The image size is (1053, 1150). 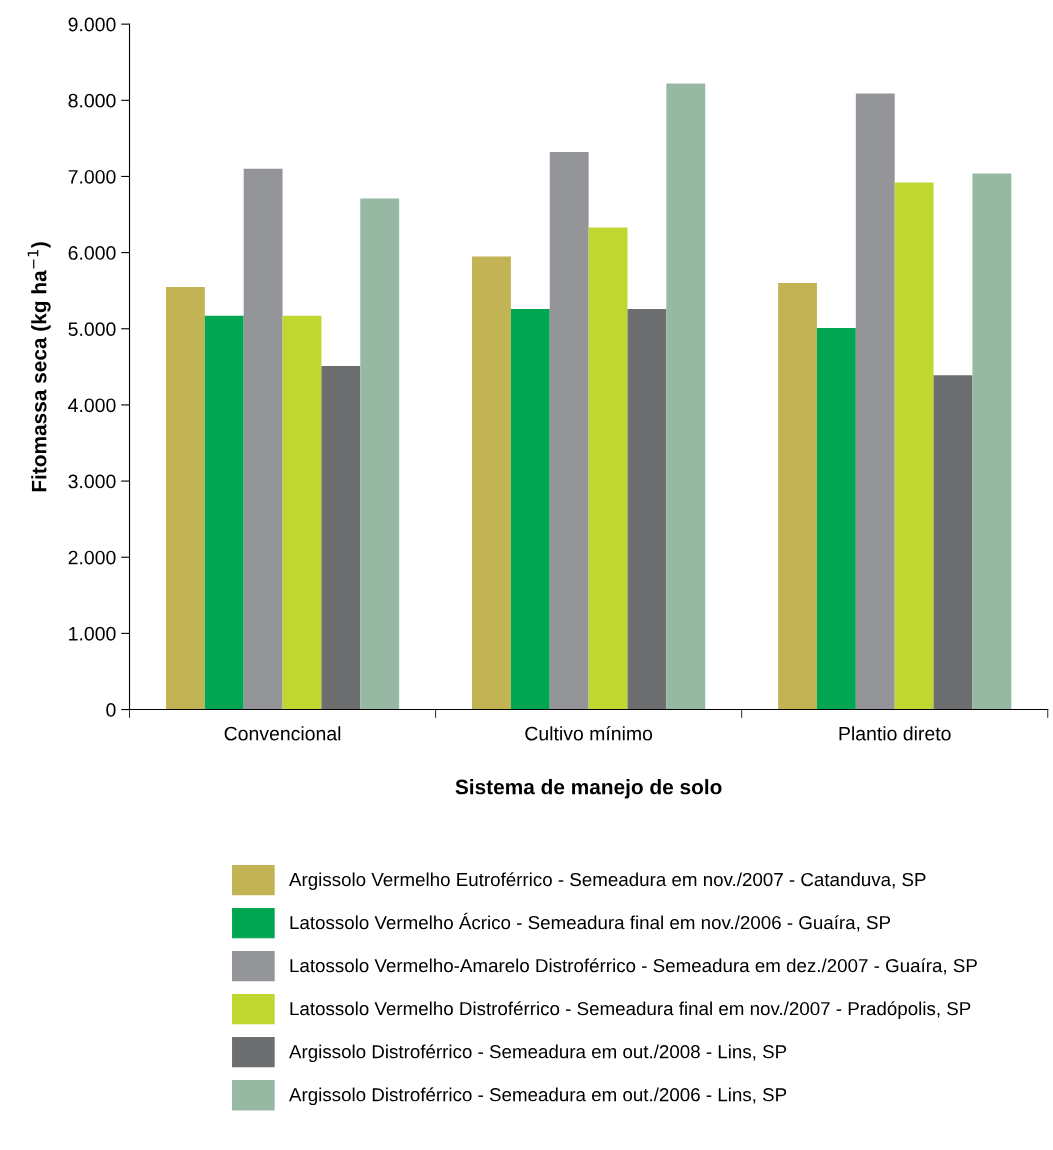 What do you see at coordinates (39, 367) in the screenshot?
I see `y-axis-title: Fitomassa seca (kg ha$^{−1}$)` at bounding box center [39, 367].